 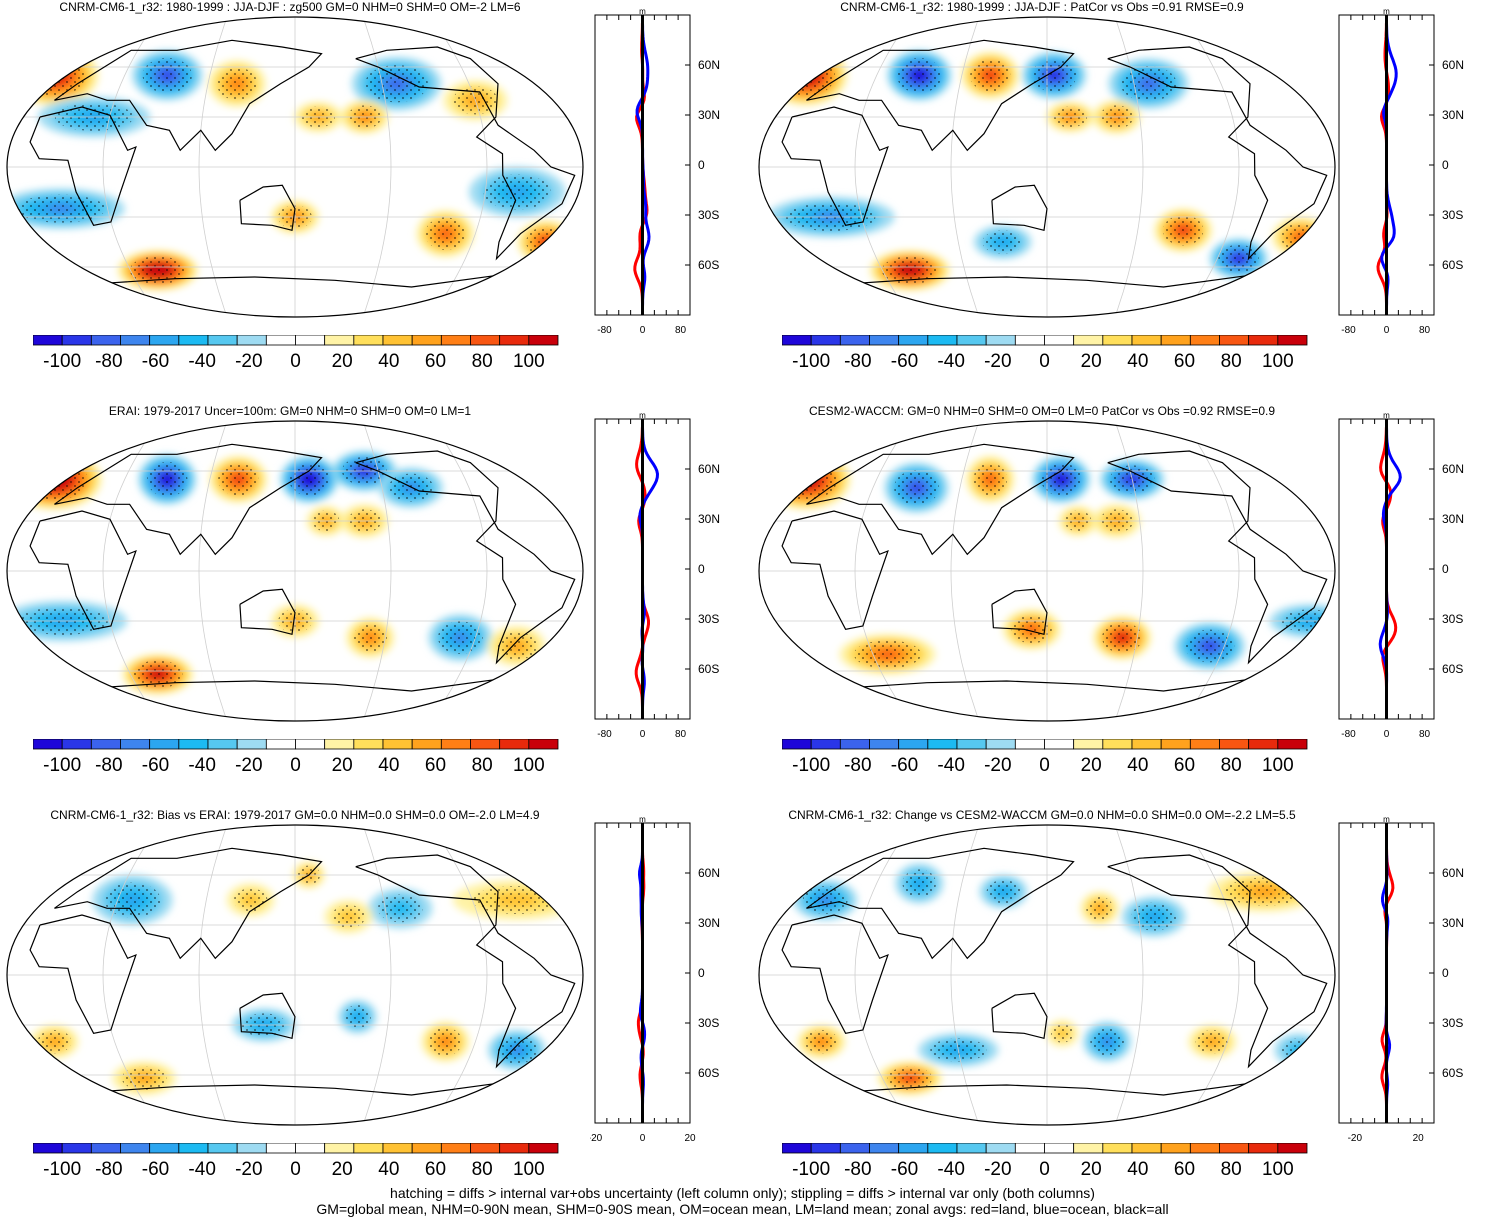 What do you see at coordinates (708, 669) in the screenshot?
I see `zonal-lat-label: 60S` at bounding box center [708, 669].